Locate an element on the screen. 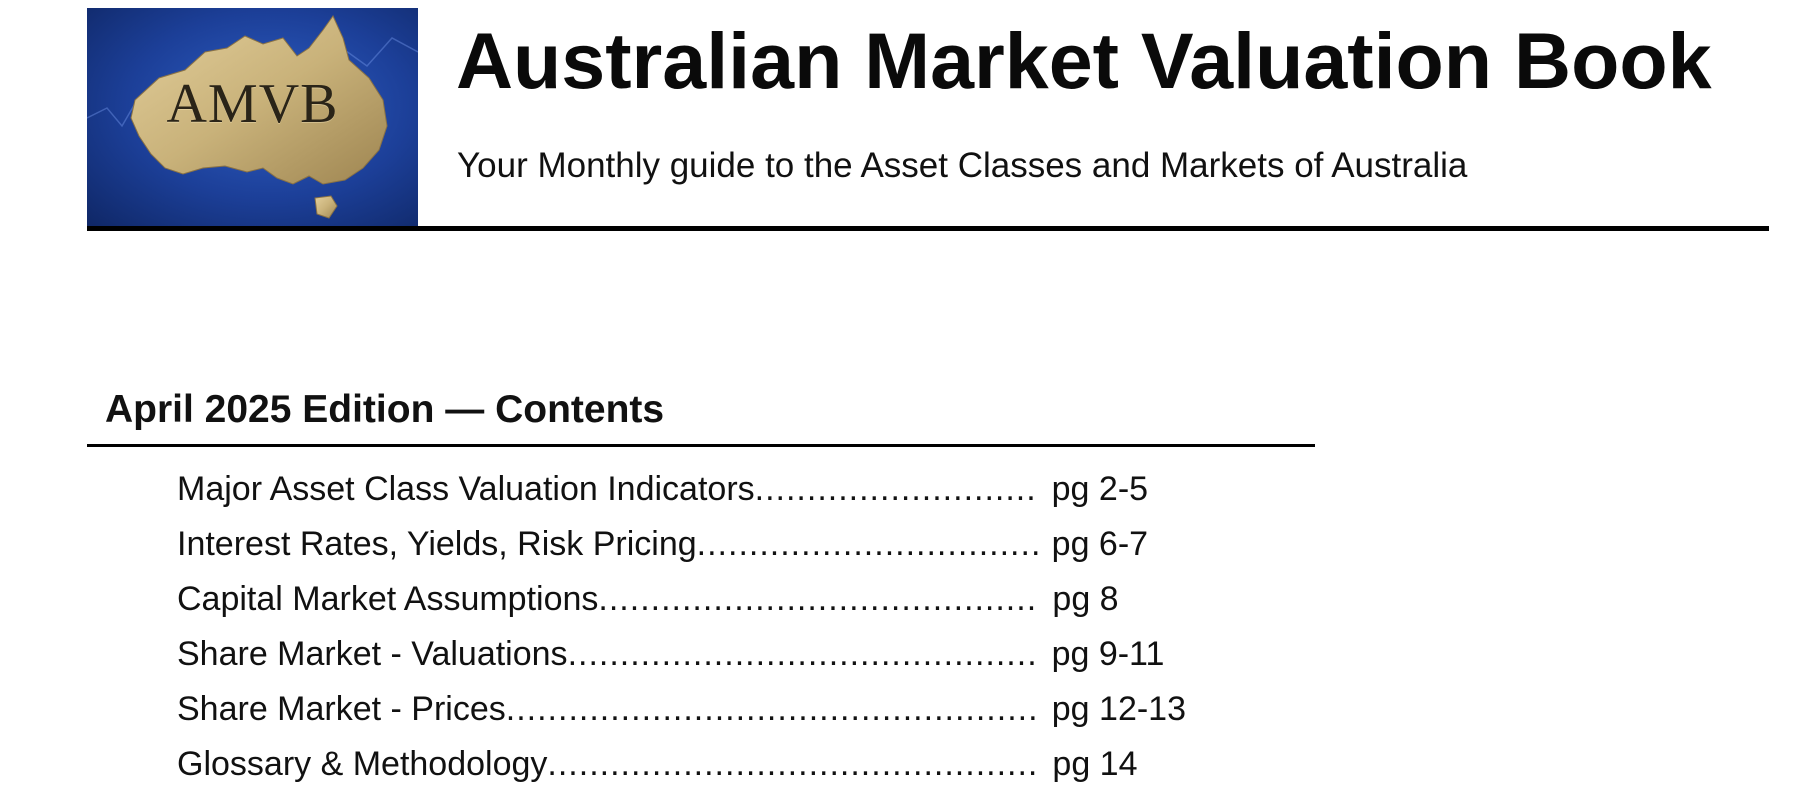  australia-map-icon is located at coordinates (252, 117).